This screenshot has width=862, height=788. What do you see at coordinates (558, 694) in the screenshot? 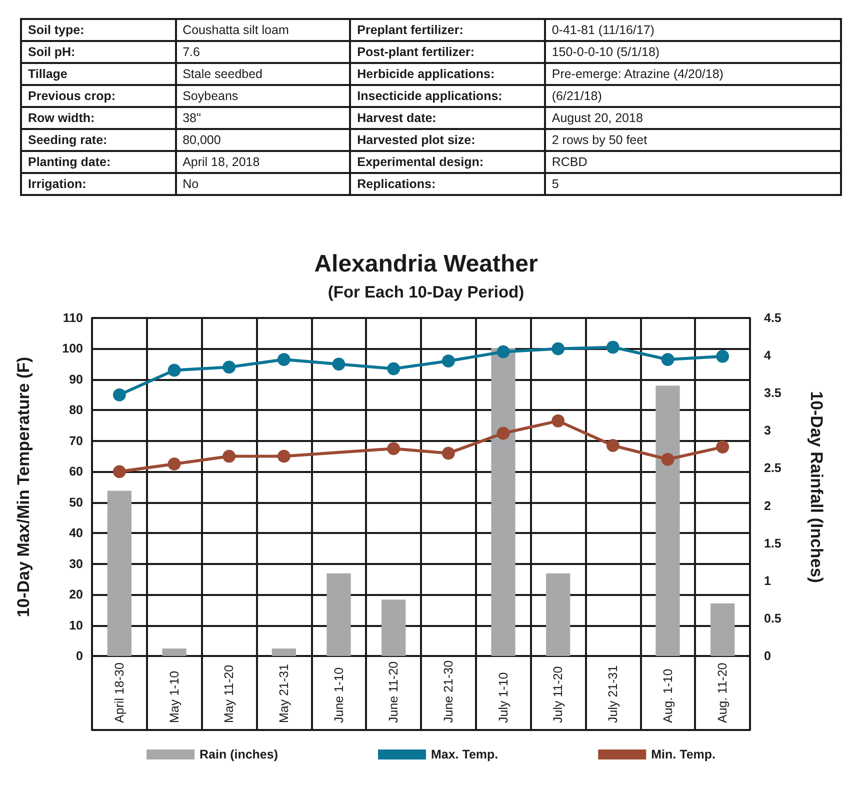
I see `x-tick-label: July 11-20` at bounding box center [558, 694].